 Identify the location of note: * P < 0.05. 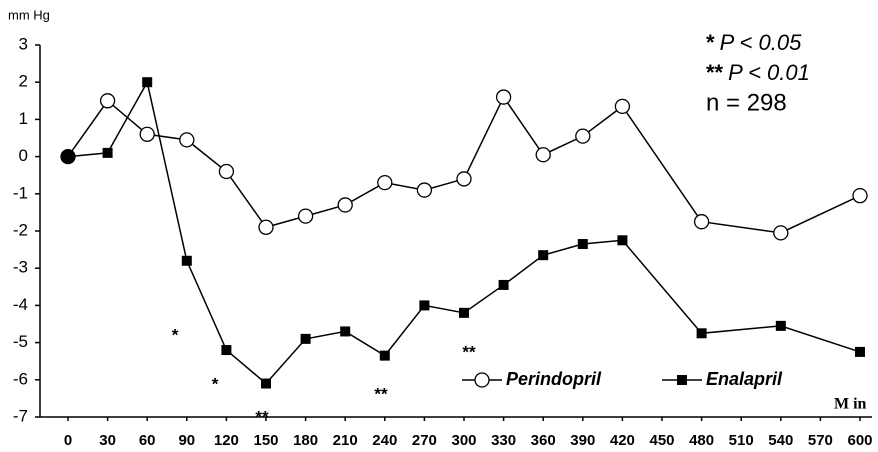
(754, 42).